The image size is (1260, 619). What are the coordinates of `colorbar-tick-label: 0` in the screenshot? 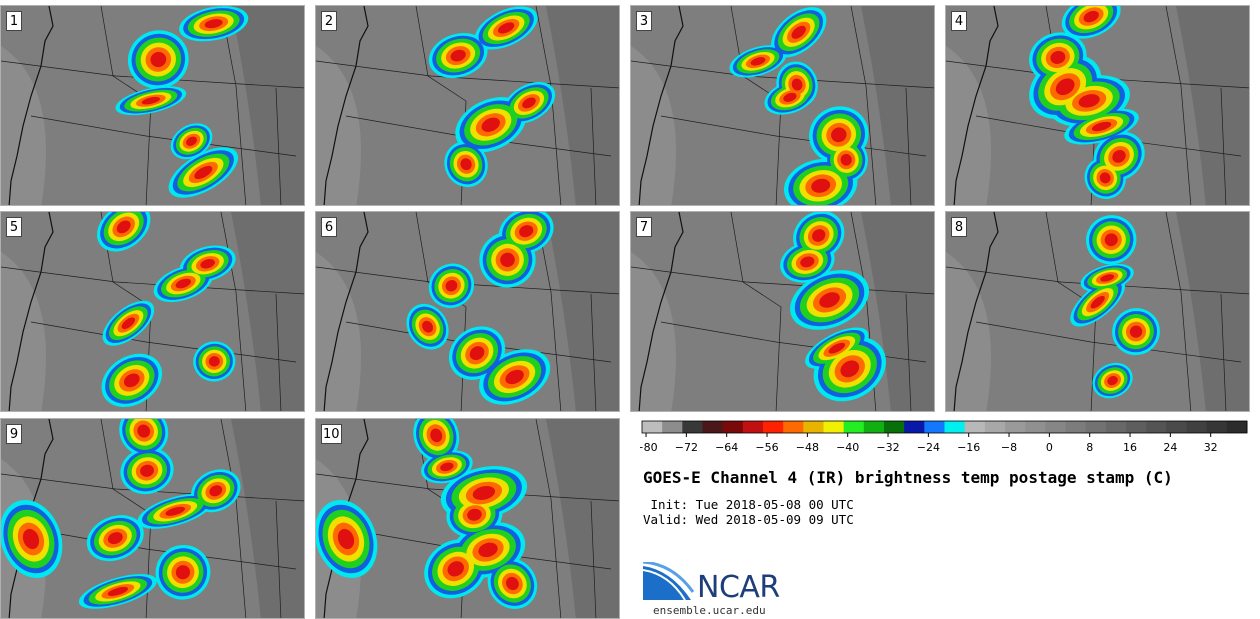 It's located at (1049, 447).